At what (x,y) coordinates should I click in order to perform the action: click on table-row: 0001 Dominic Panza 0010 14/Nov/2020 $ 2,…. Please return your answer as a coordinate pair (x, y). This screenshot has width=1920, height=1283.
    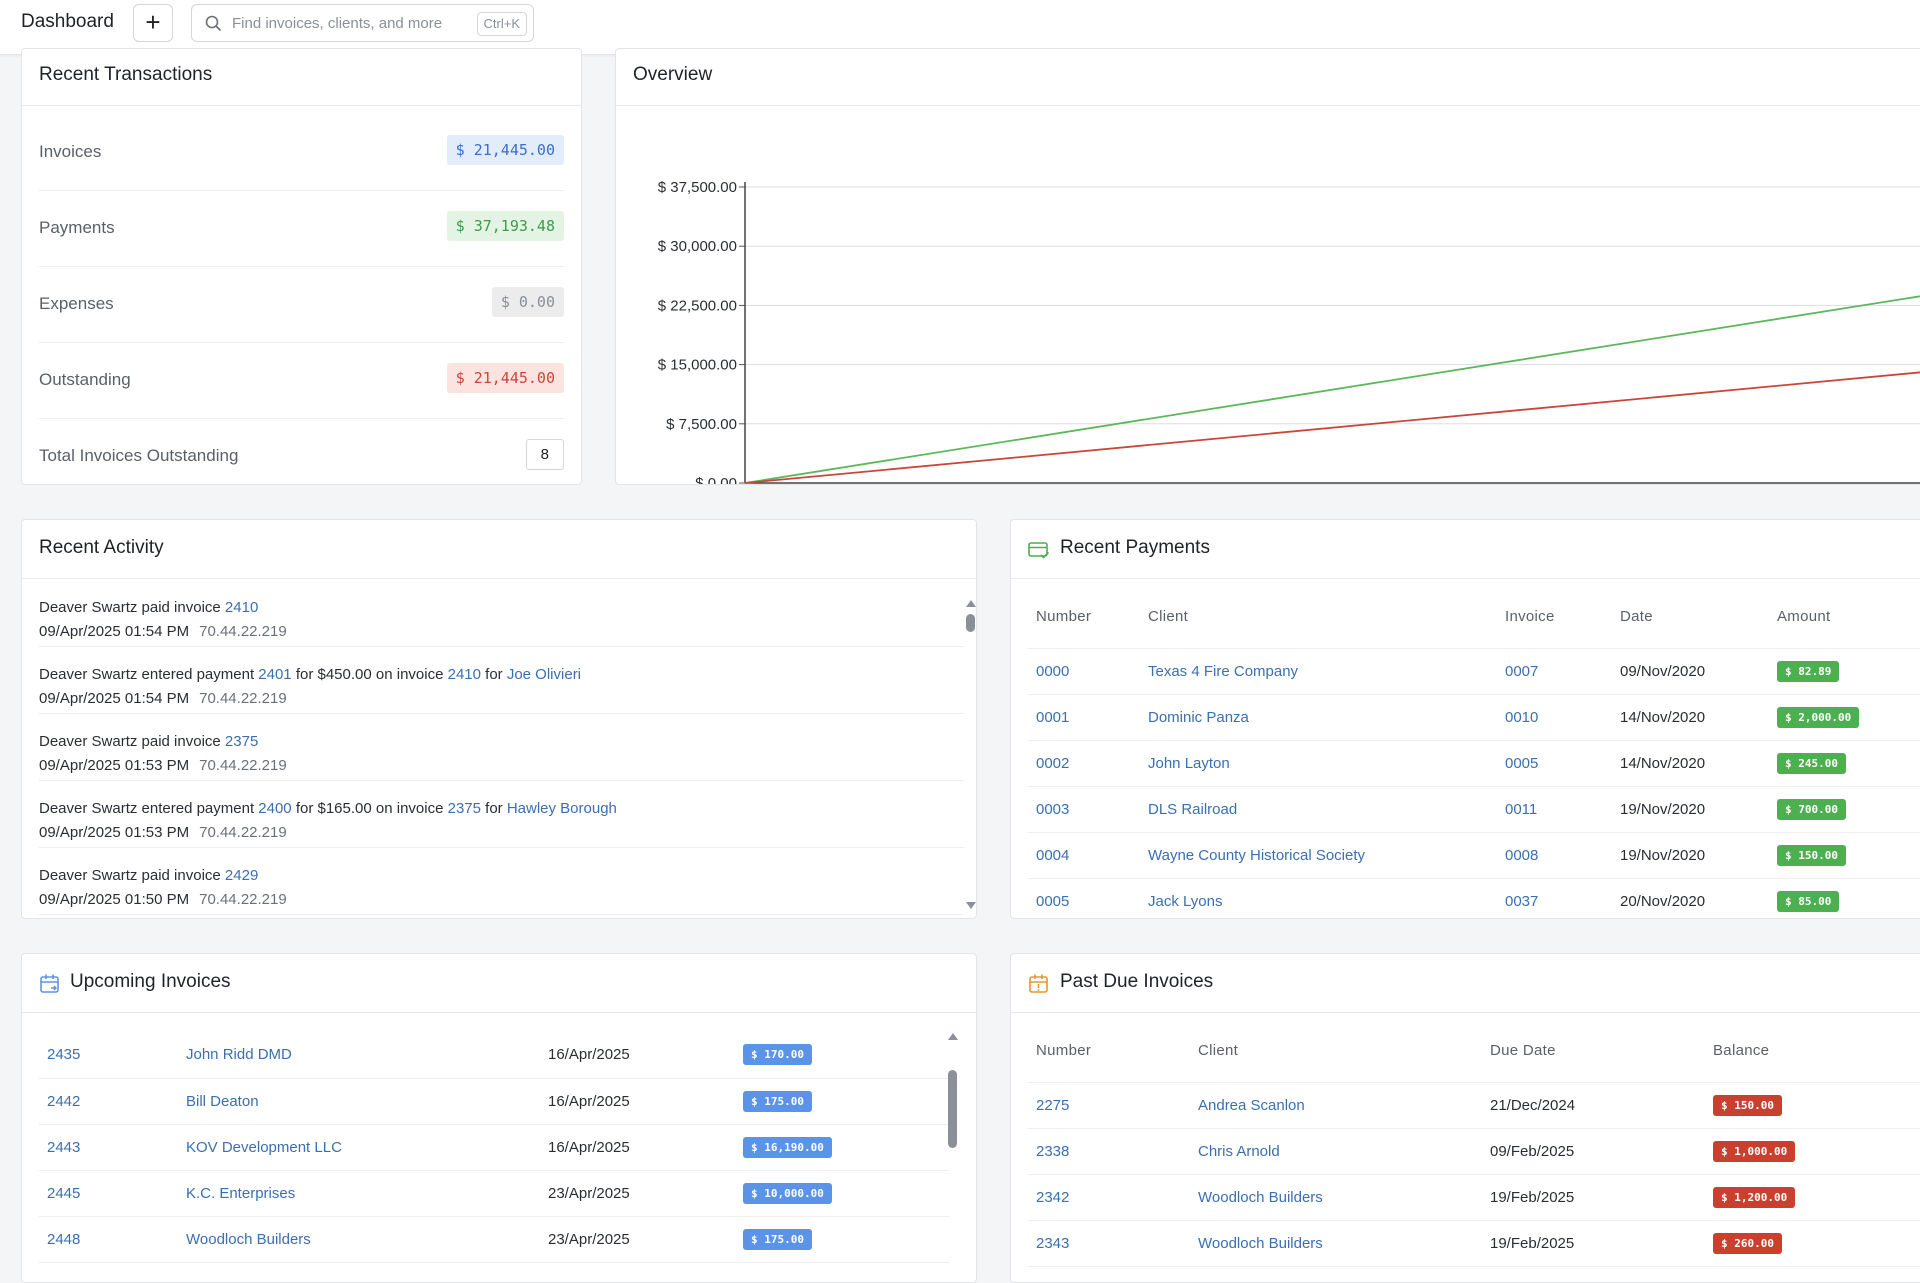
    Looking at the image, I should click on (1474, 716).